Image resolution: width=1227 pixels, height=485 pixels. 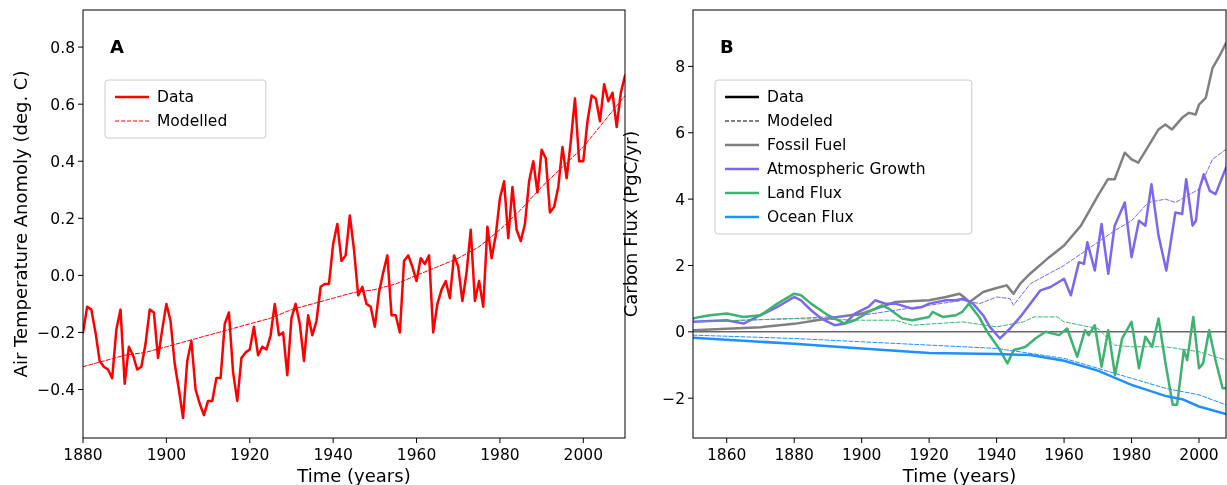 What do you see at coordinates (20, 224) in the screenshot?
I see `y-axis-title: Air Temperature Anomoly (deg. C)` at bounding box center [20, 224].